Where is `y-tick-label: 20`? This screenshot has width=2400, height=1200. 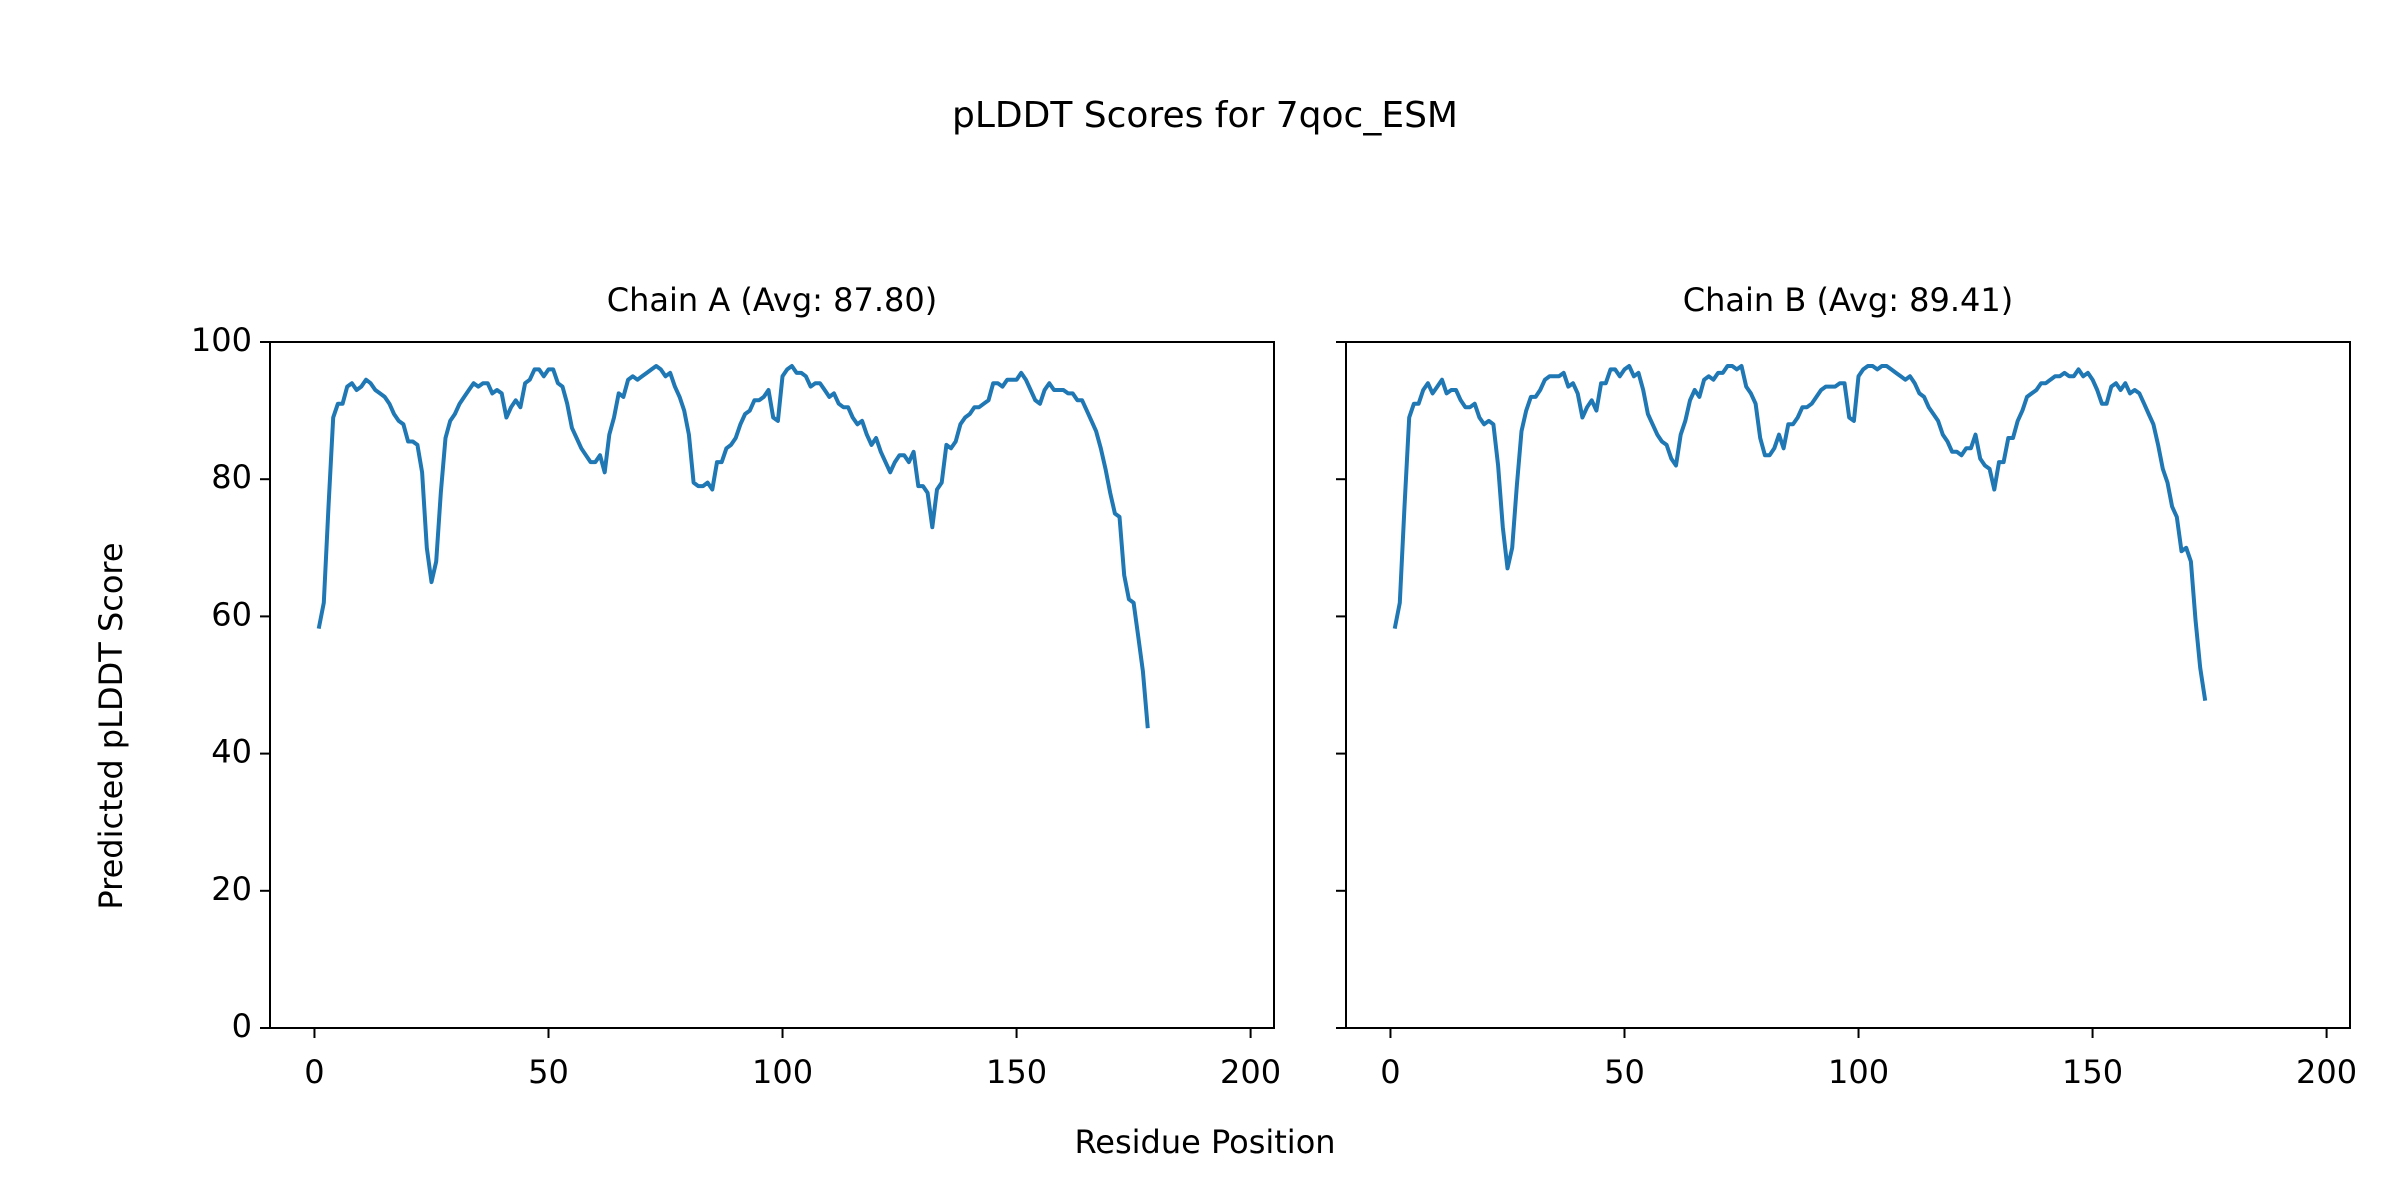
y-tick-label: 20 is located at coordinates (231, 889).